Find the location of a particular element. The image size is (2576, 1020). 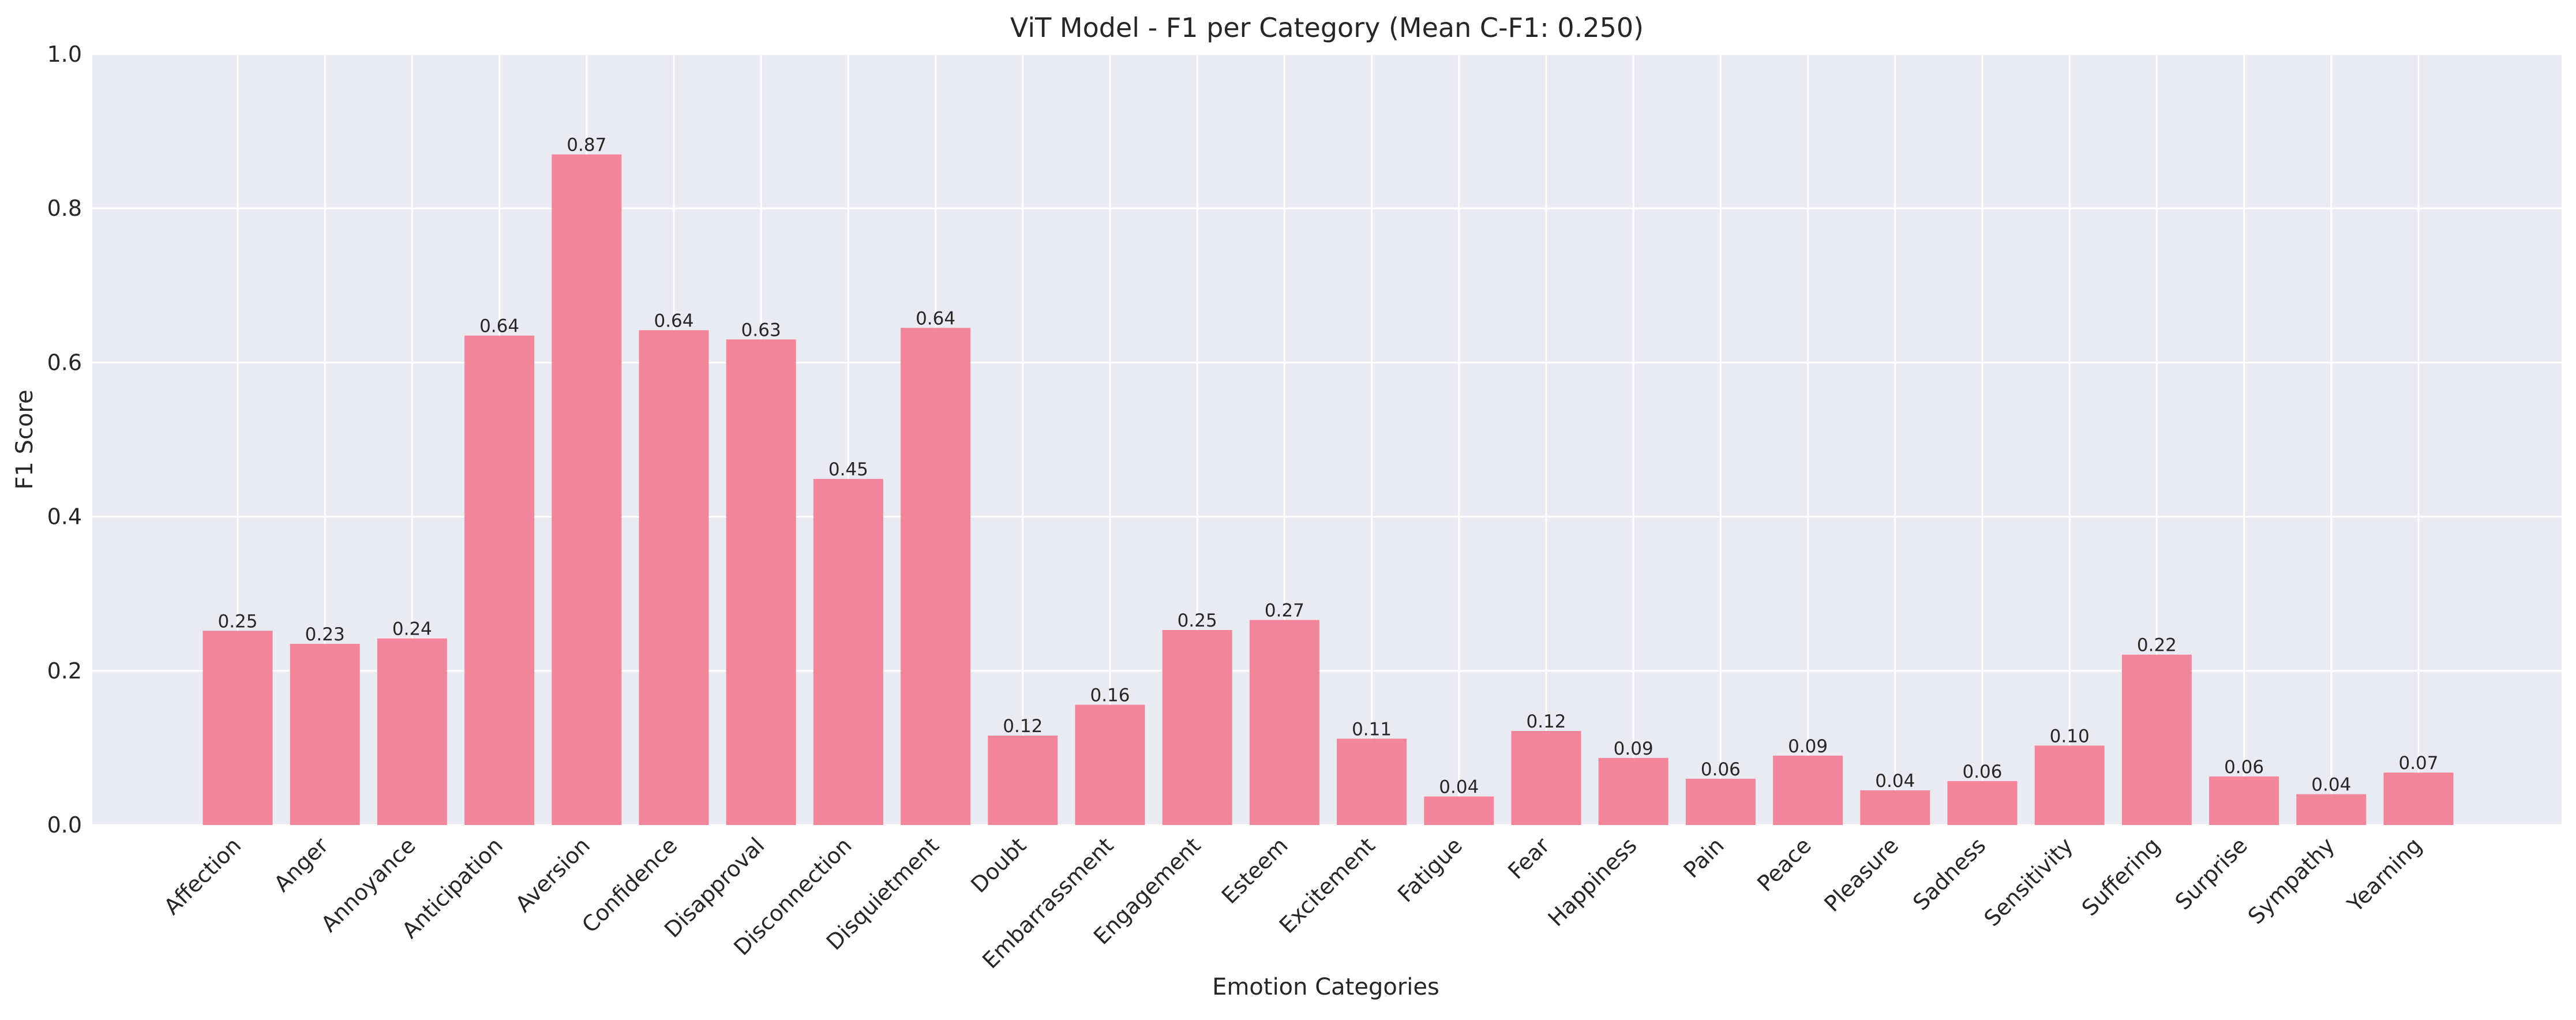

bar-sadness is located at coordinates (1982, 803).